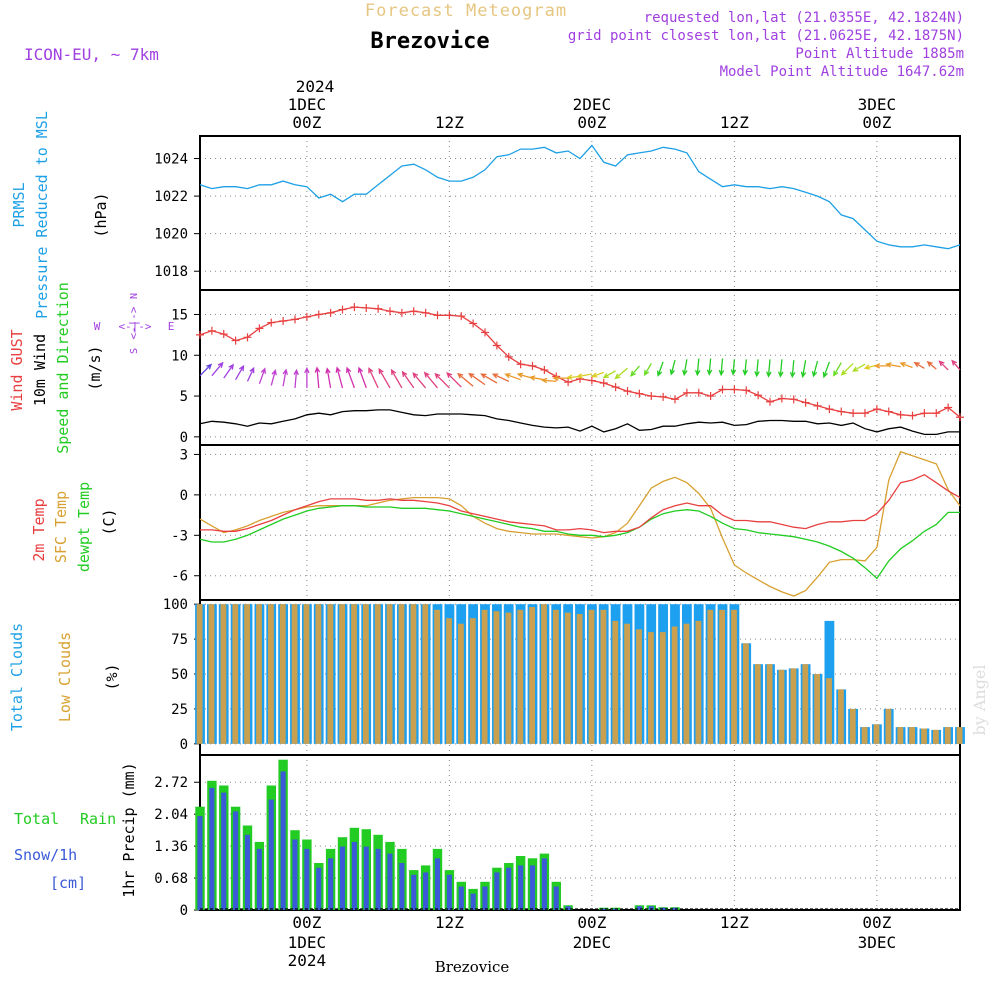 This screenshot has height=1000, width=1000. I want to click on temp-label-1: 2m Temp, so click(39, 529).